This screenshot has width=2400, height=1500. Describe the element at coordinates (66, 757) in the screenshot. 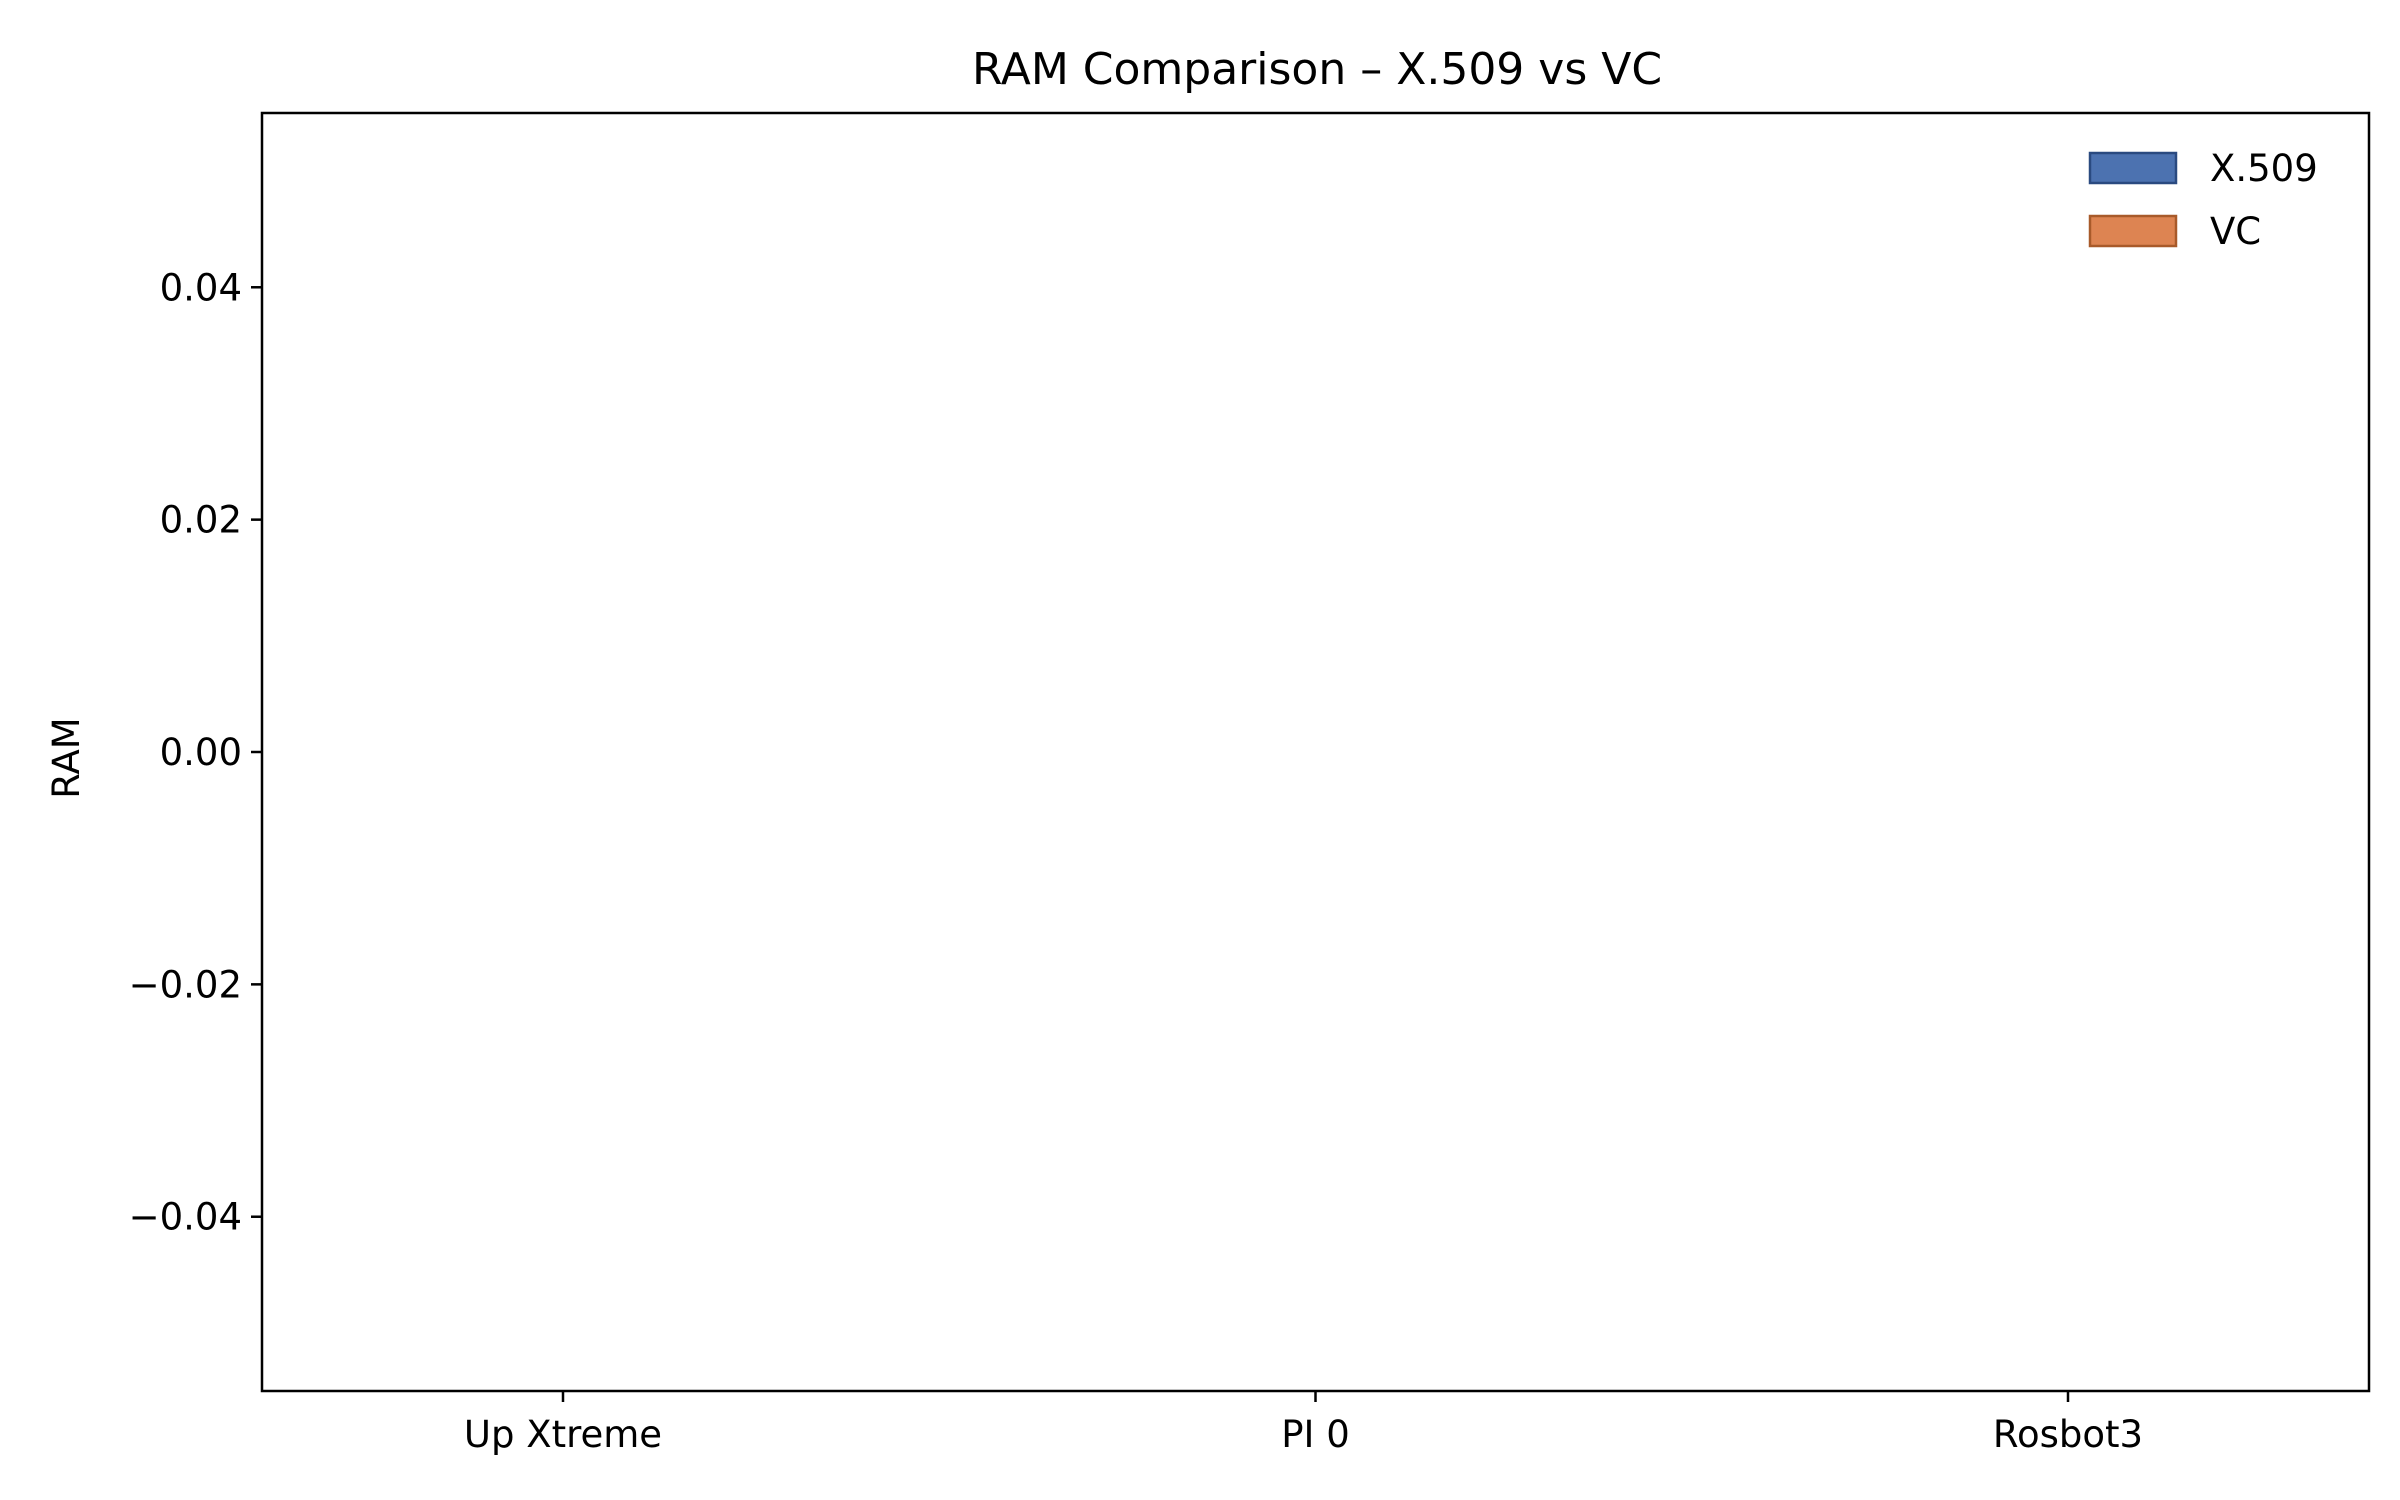

I see `y-axis-label: RAM` at that location.